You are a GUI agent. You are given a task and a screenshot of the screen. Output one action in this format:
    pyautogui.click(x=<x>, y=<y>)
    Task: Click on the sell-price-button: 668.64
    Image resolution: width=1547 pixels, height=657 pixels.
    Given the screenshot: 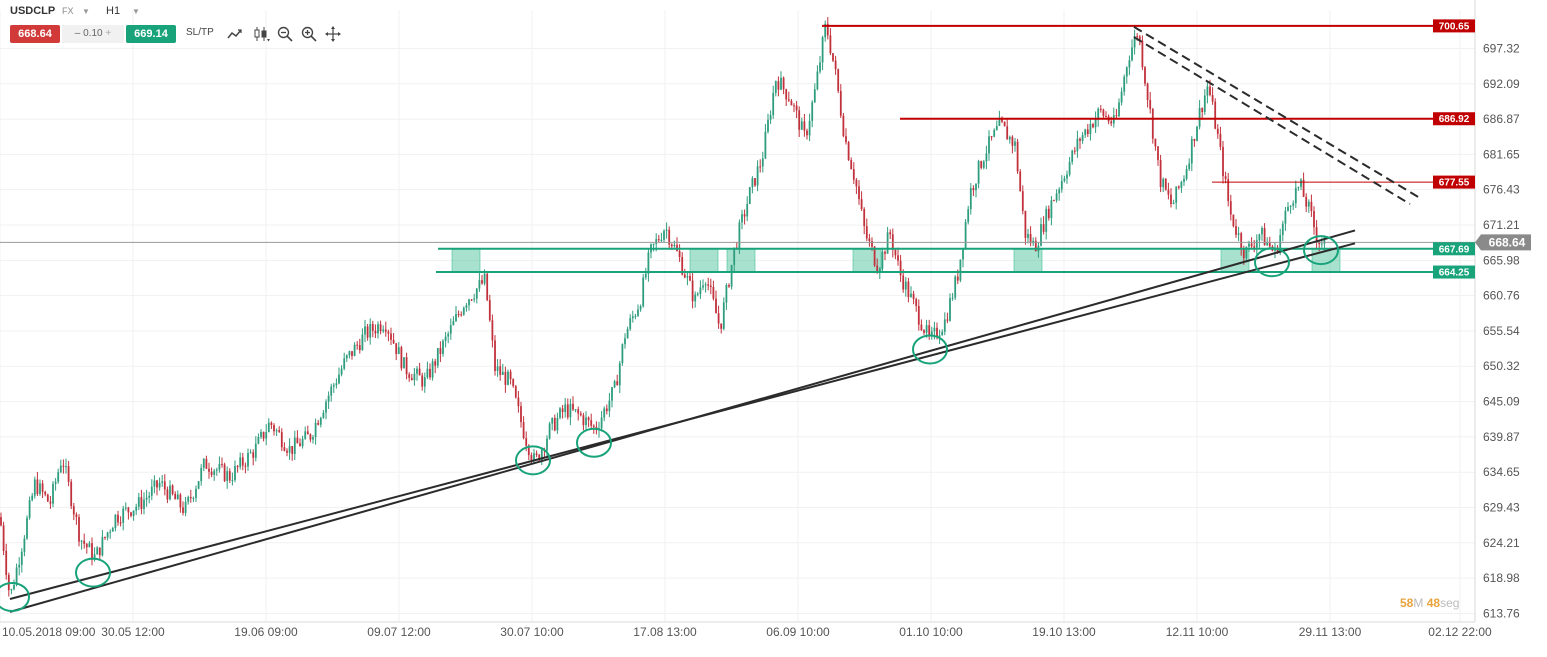 What is the action you would take?
    pyautogui.click(x=35, y=34)
    